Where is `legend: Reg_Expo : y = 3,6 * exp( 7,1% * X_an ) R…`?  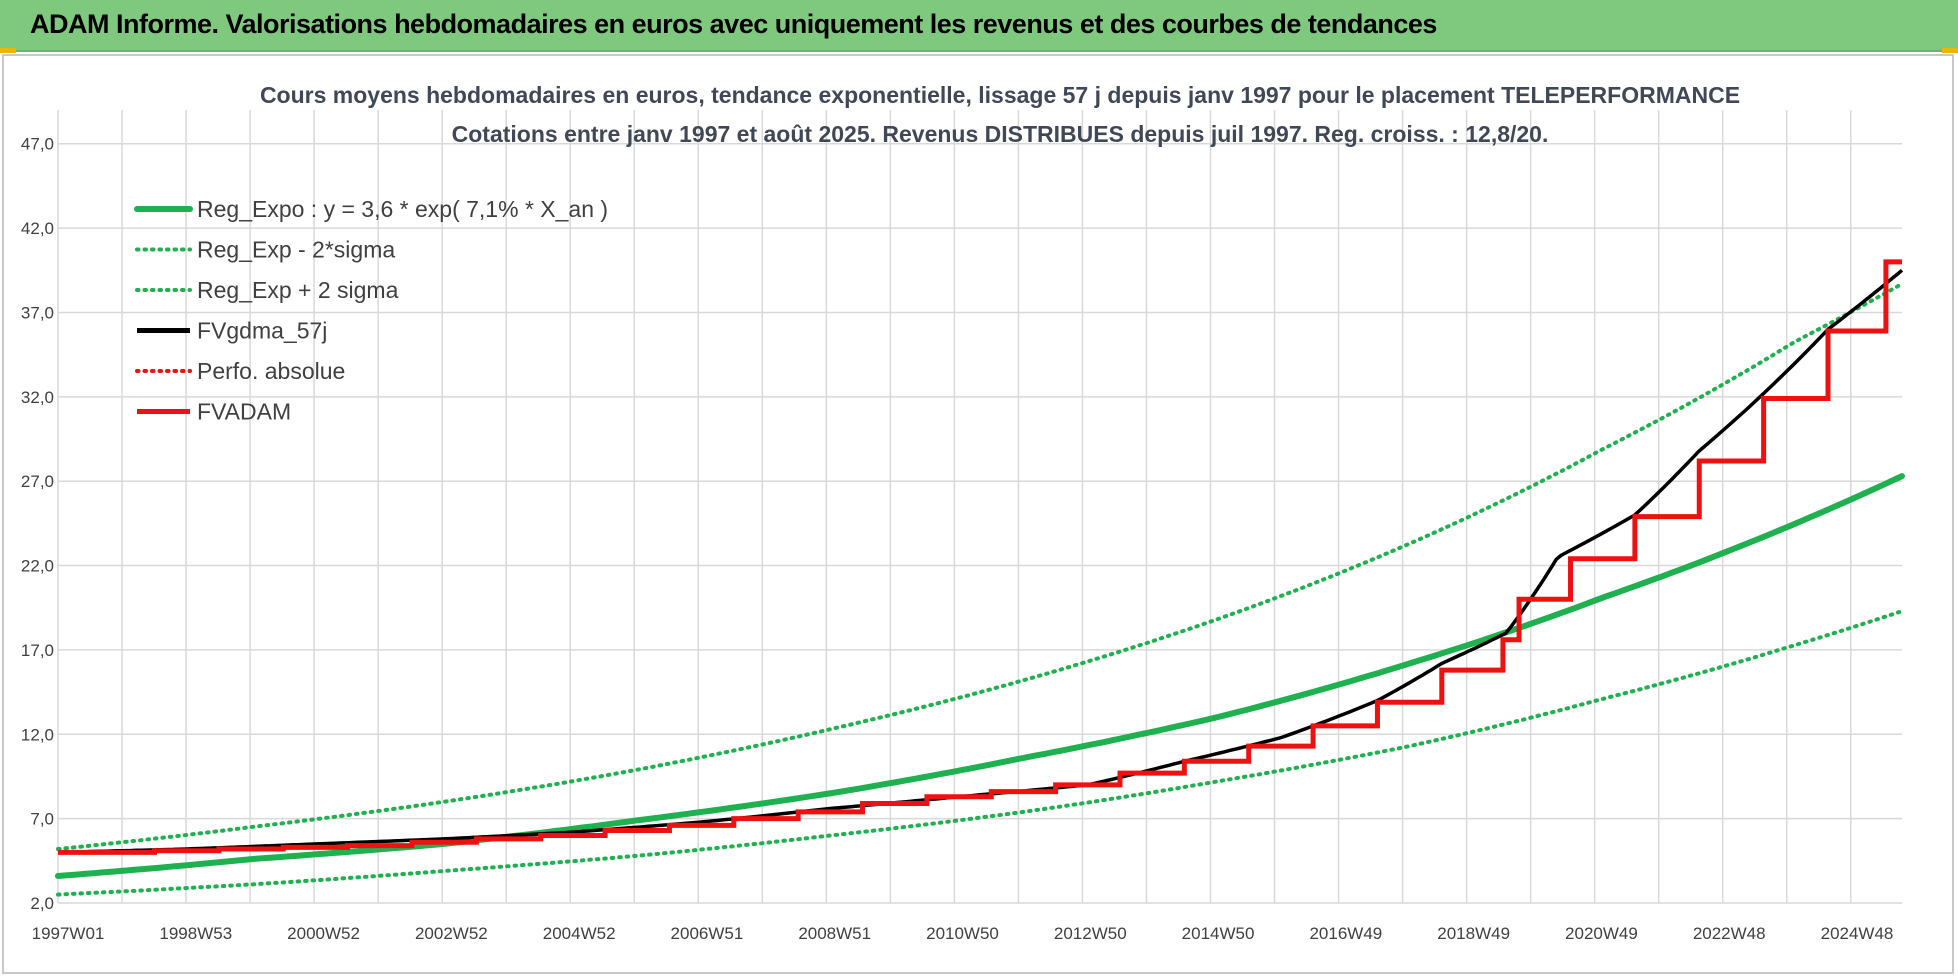
legend: Reg_Expo : y = 3,6 * exp( 7,1% * X_an ) R… is located at coordinates (371, 310).